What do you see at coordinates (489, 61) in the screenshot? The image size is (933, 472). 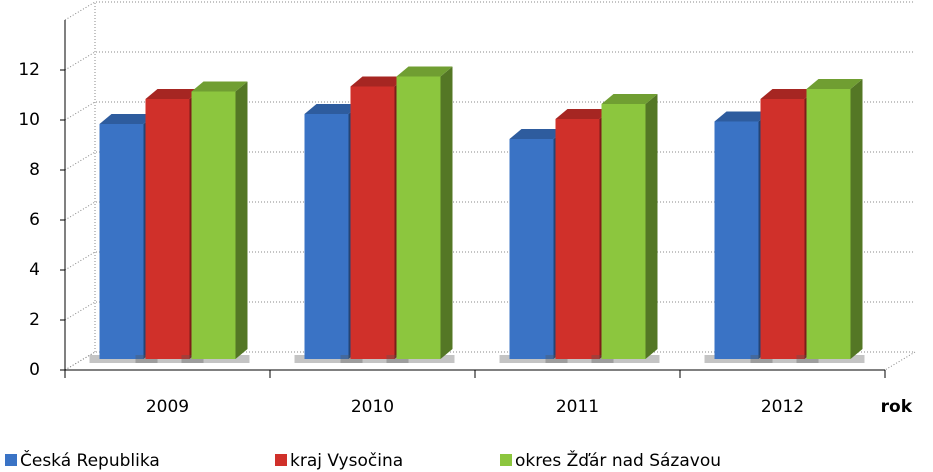 I see `grid-line` at bounding box center [489, 61].